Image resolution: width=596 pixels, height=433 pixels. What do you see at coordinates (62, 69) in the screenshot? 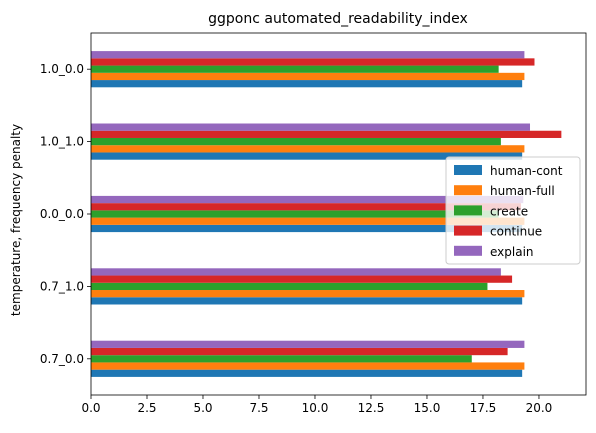
I see `y-tick-label: 1.0_0.0` at bounding box center [62, 69].